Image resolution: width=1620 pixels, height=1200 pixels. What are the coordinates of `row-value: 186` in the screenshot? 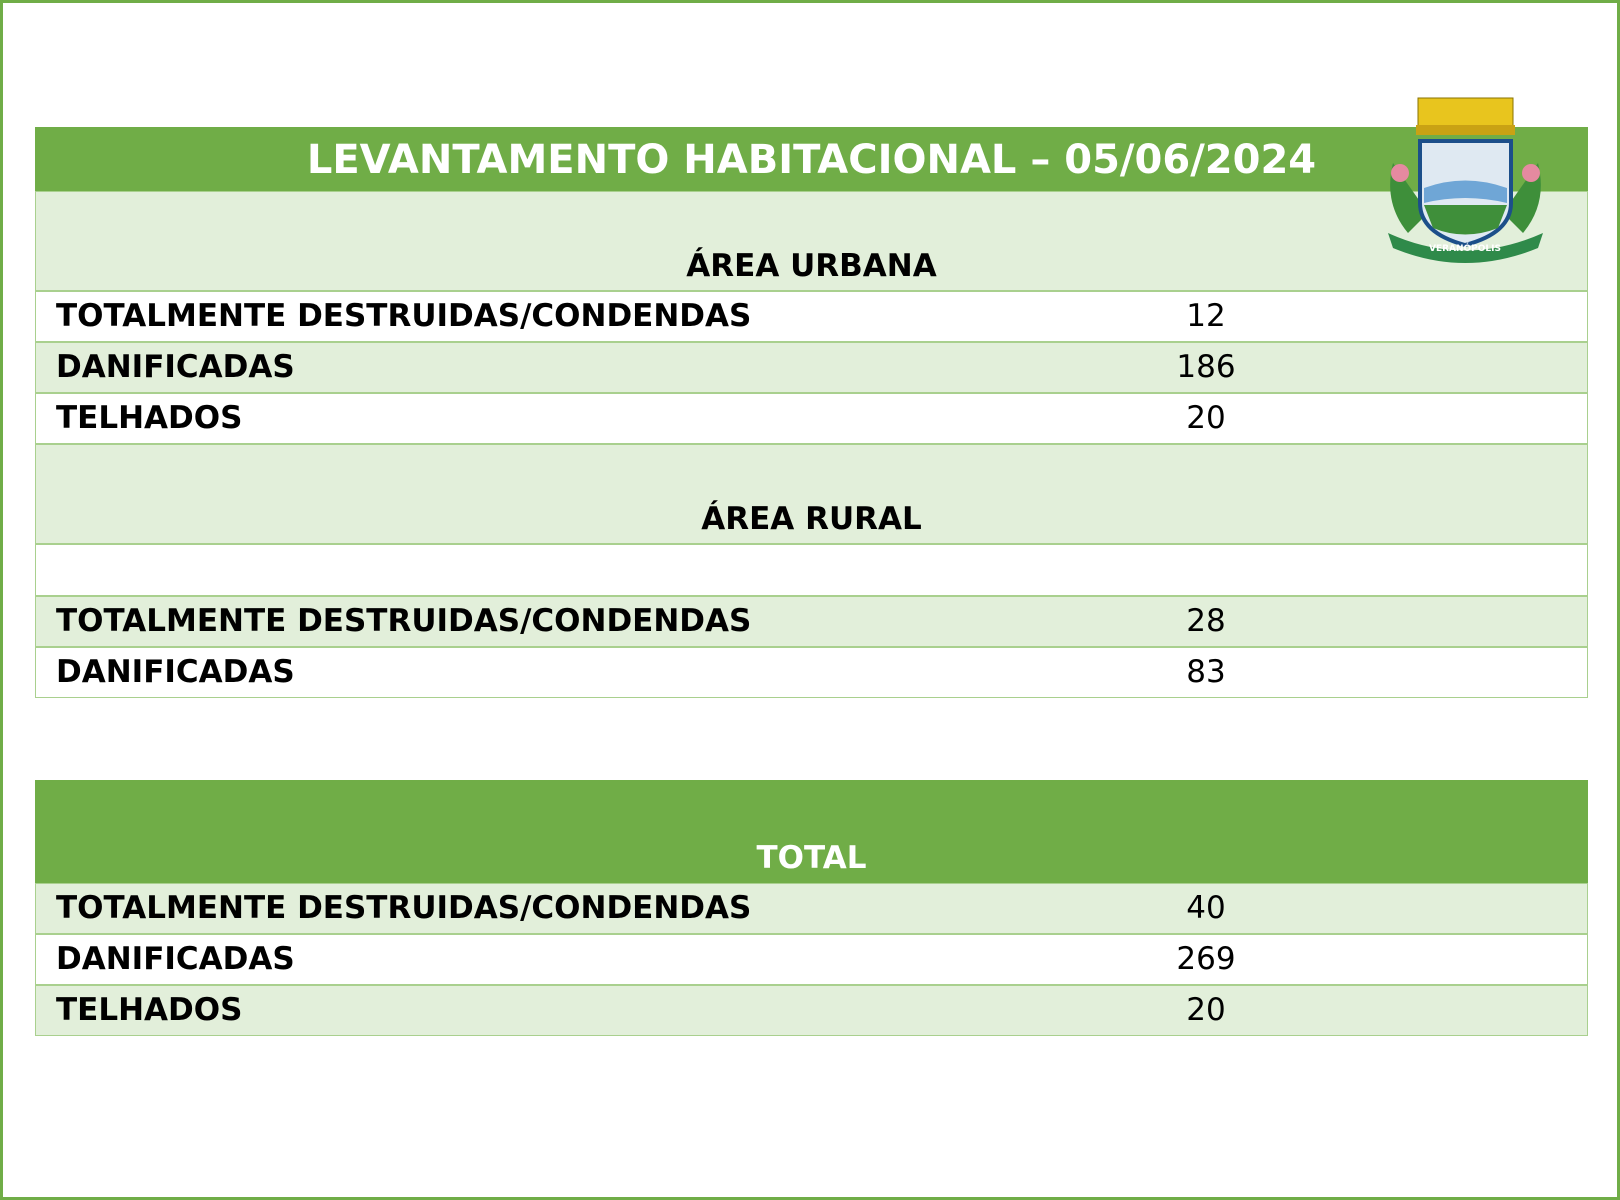 It's located at (1206, 367).